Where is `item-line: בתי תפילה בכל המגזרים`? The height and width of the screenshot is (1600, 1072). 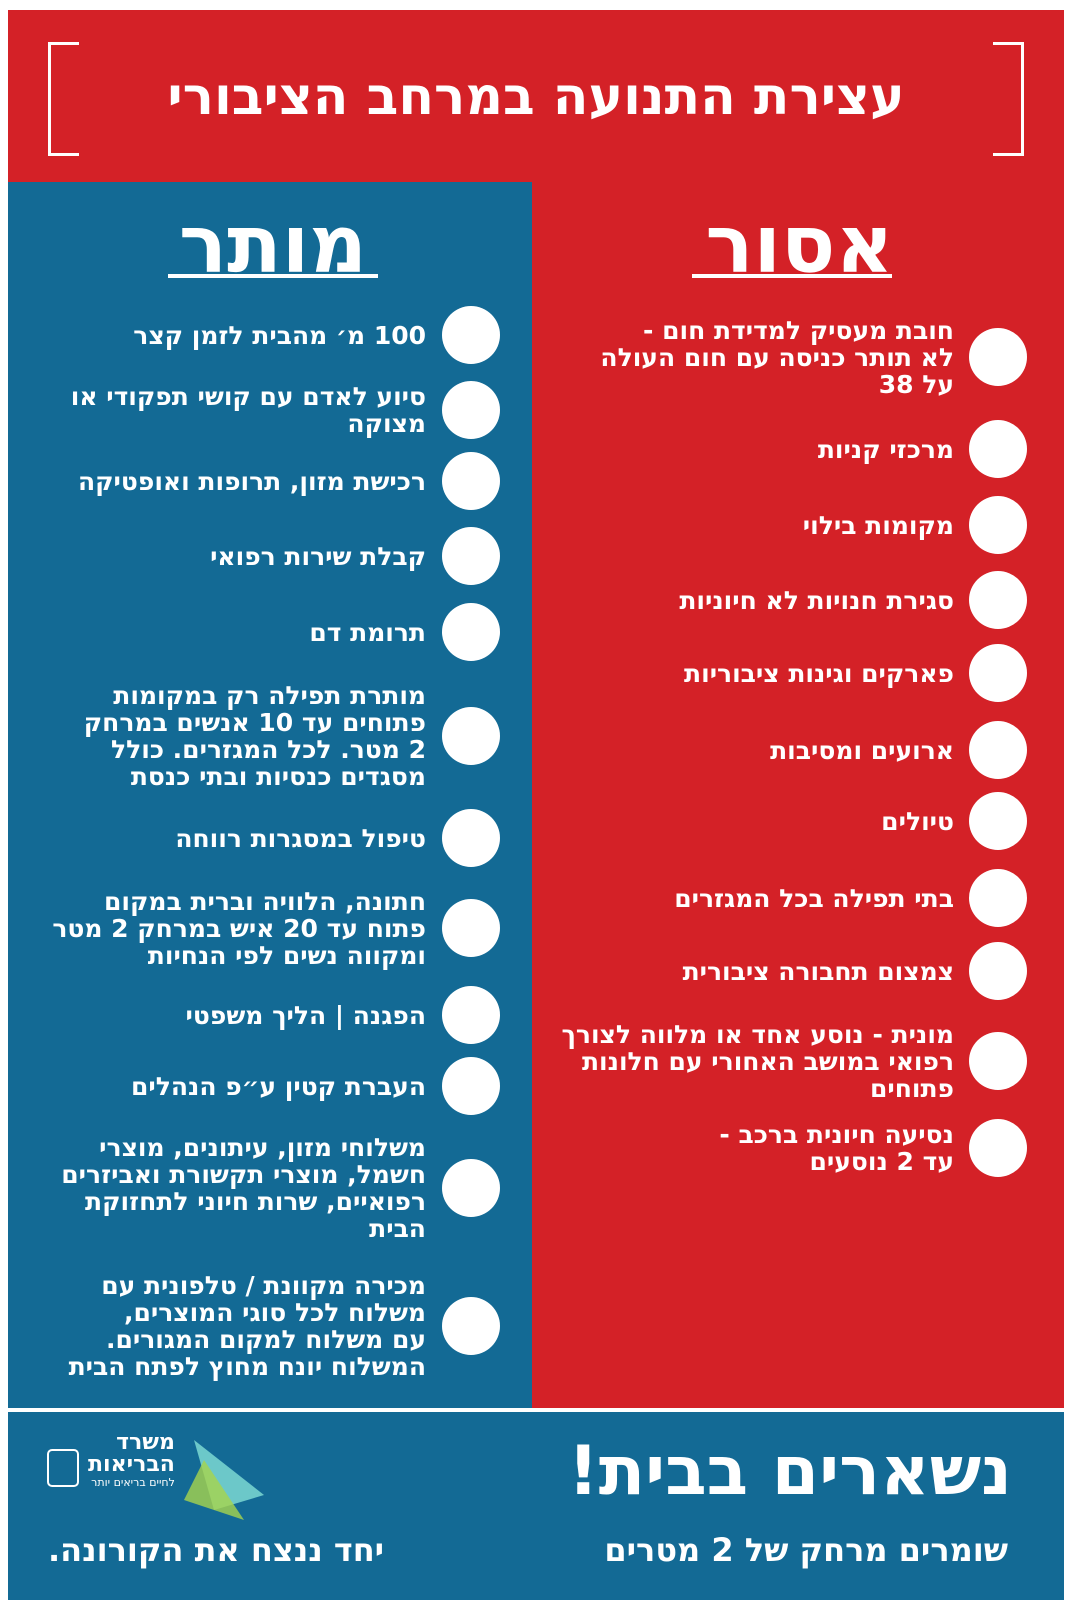 item-line: בתי תפילה בכל המגזרים is located at coordinates (814, 898).